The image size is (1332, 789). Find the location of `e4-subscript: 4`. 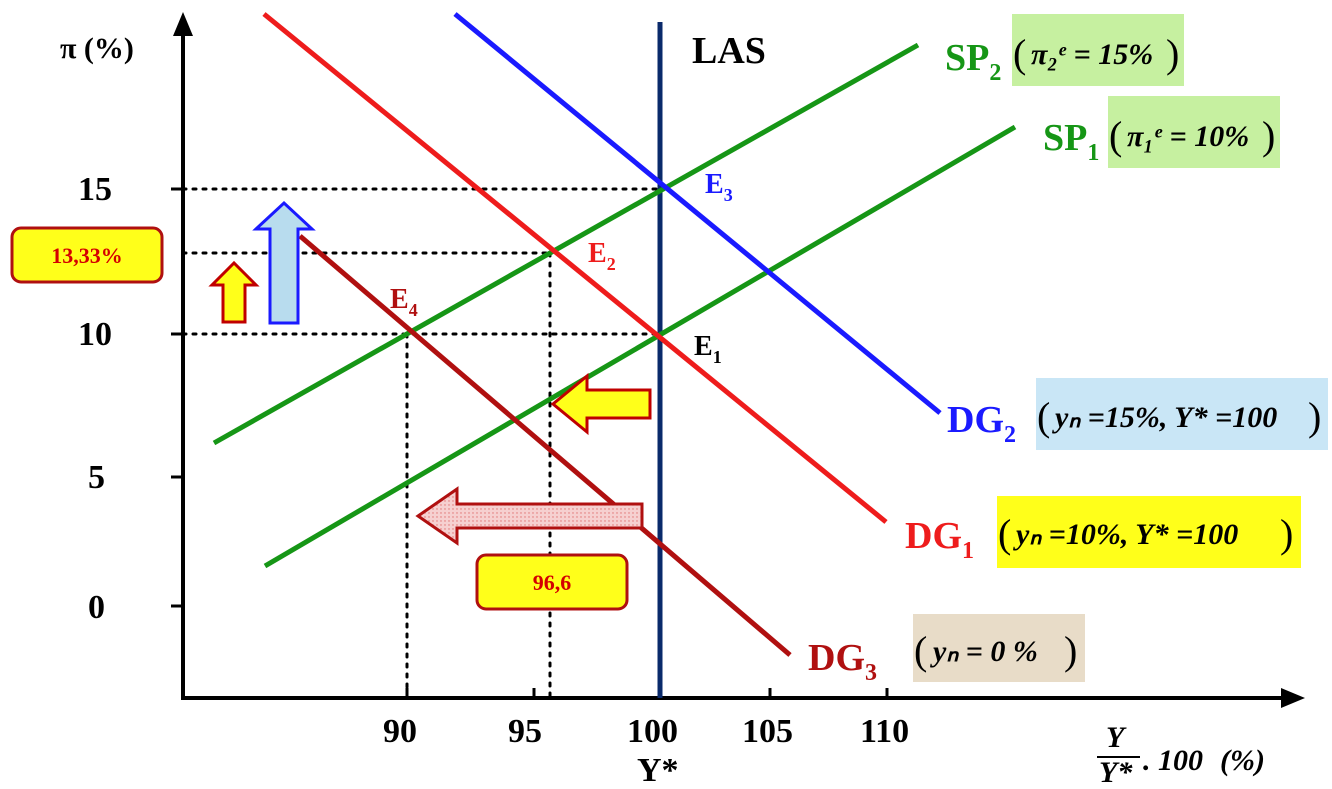

e4-subscript: 4 is located at coordinates (413, 310).